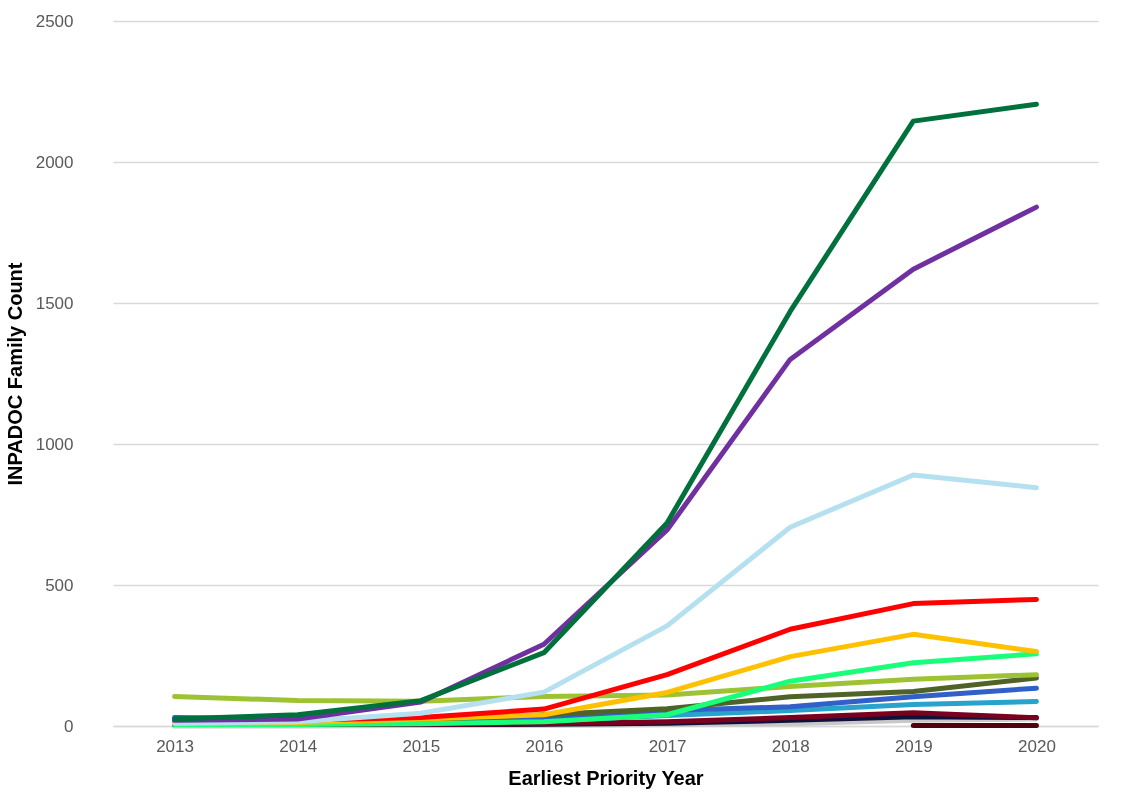 Image resolution: width=1143 pixels, height=798 pixels. What do you see at coordinates (175, 746) in the screenshot?
I see `x-tick-label: 2013` at bounding box center [175, 746].